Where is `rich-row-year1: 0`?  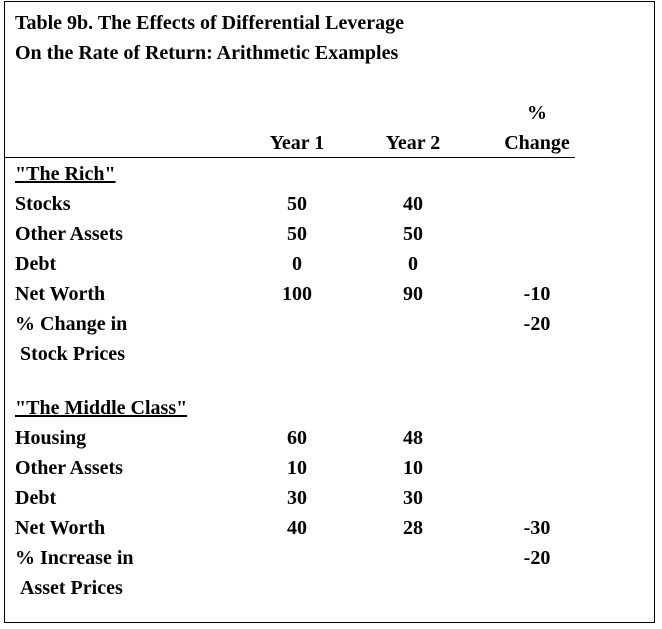 rich-row-year1: 0 is located at coordinates (297, 264).